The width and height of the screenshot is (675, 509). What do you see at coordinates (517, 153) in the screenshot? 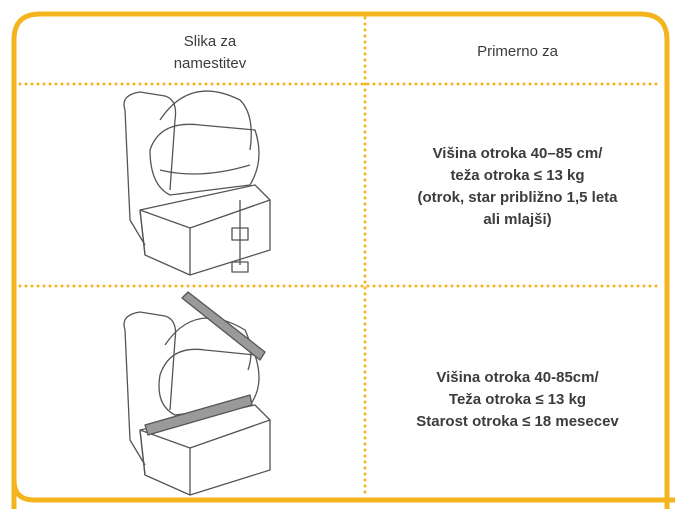
I see `cell-text: Višina otroka 40–85 cm/` at bounding box center [517, 153].